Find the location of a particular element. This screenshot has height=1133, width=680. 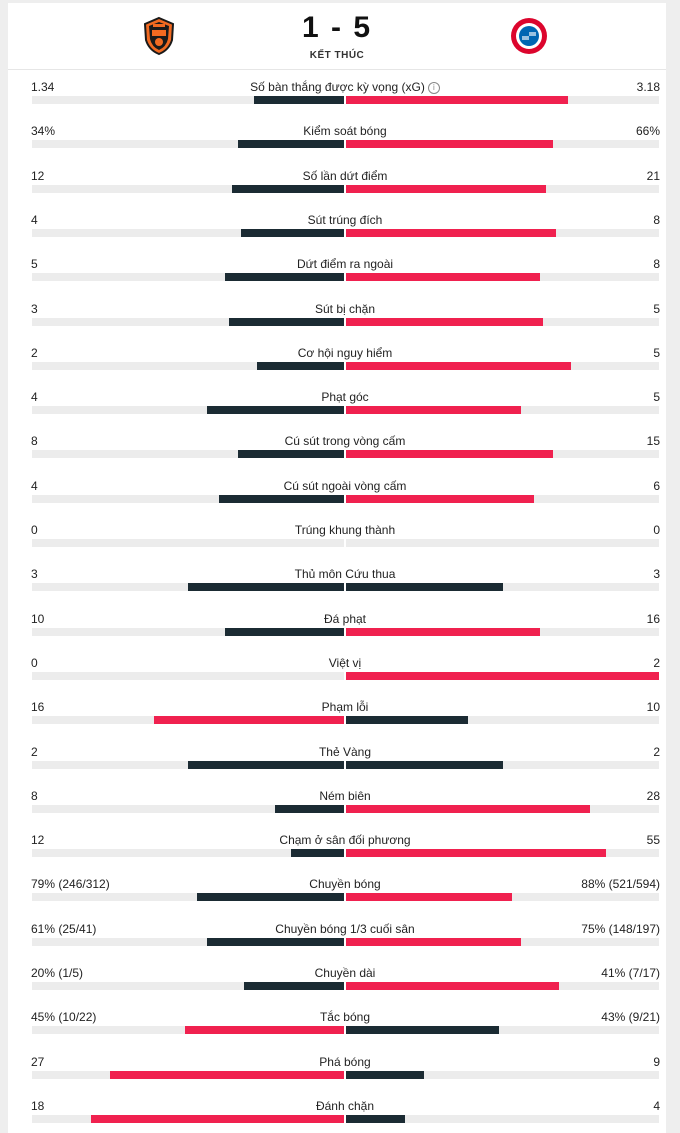

stat-label-text: Chuyền bóng is located at coordinates (345, 884).